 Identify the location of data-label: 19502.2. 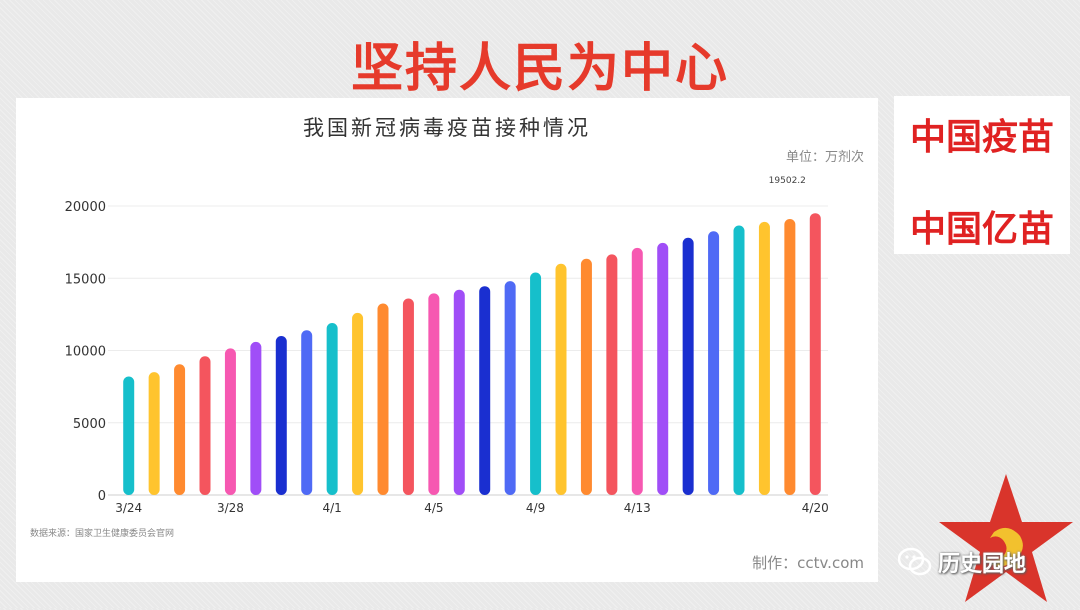
(787, 181).